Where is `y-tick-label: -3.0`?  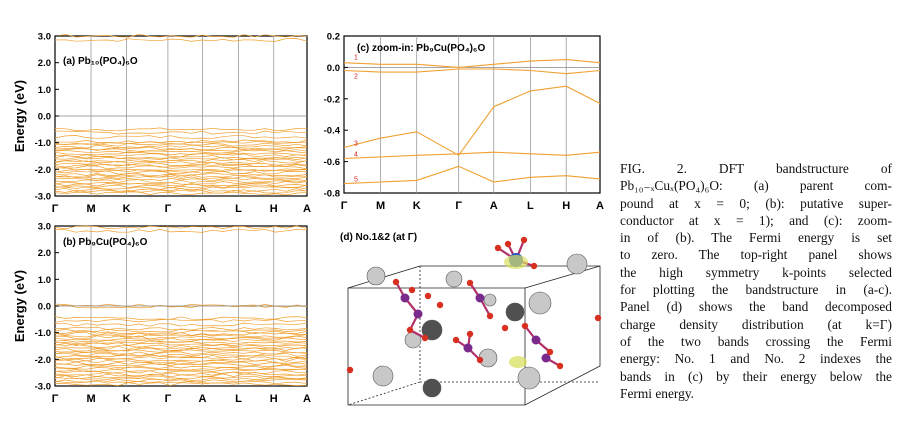
y-tick-label: -3.0 is located at coordinates (43, 387).